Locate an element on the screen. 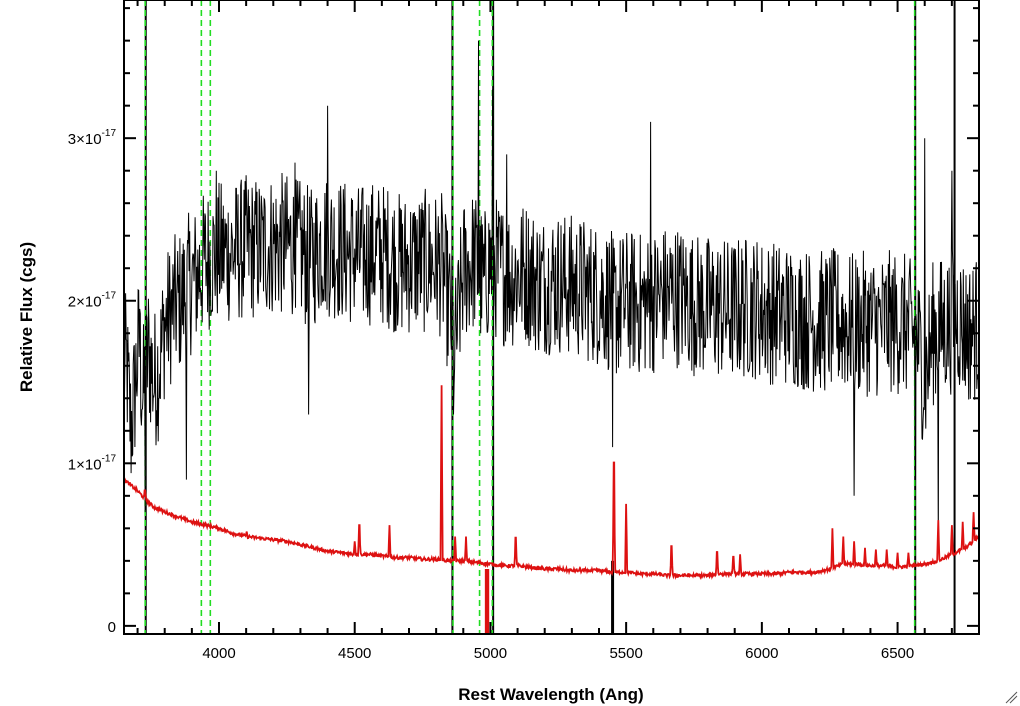 The width and height of the screenshot is (1020, 706). x-axis-title: Rest Wavelength (Ang) is located at coordinates (550, 694).